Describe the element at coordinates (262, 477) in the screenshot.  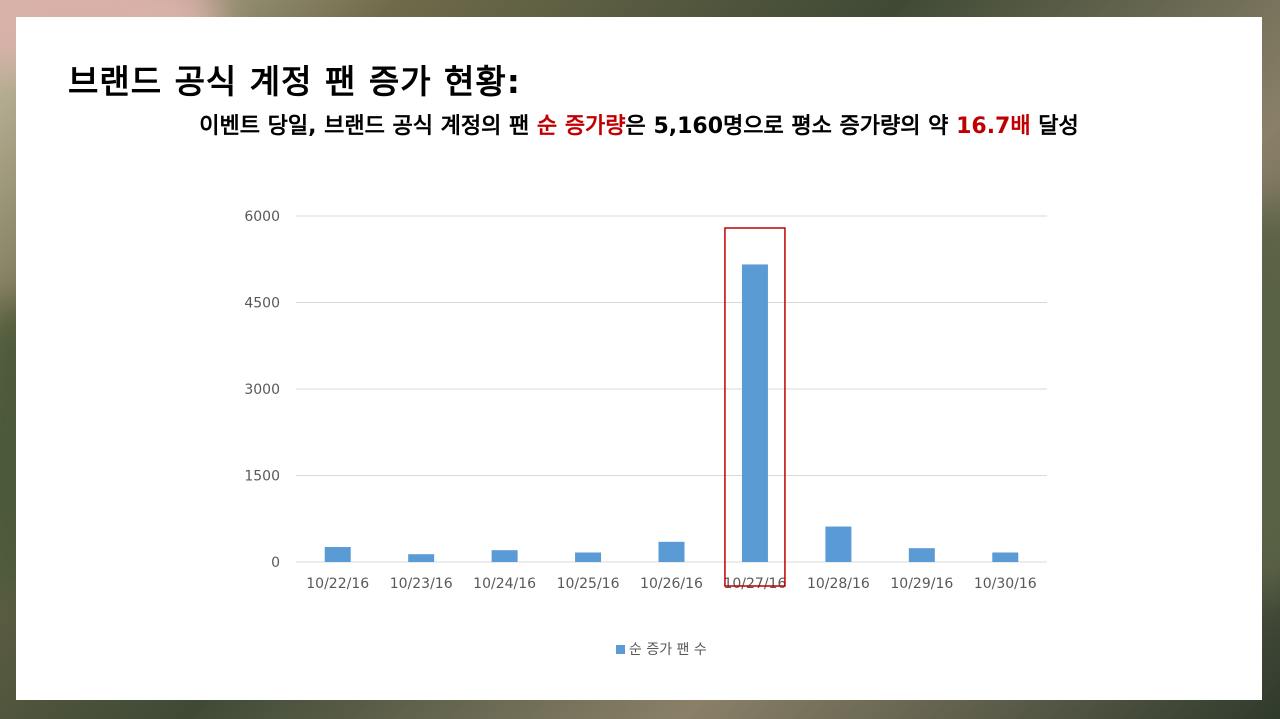
I see `y-tick-label: 1500` at that location.